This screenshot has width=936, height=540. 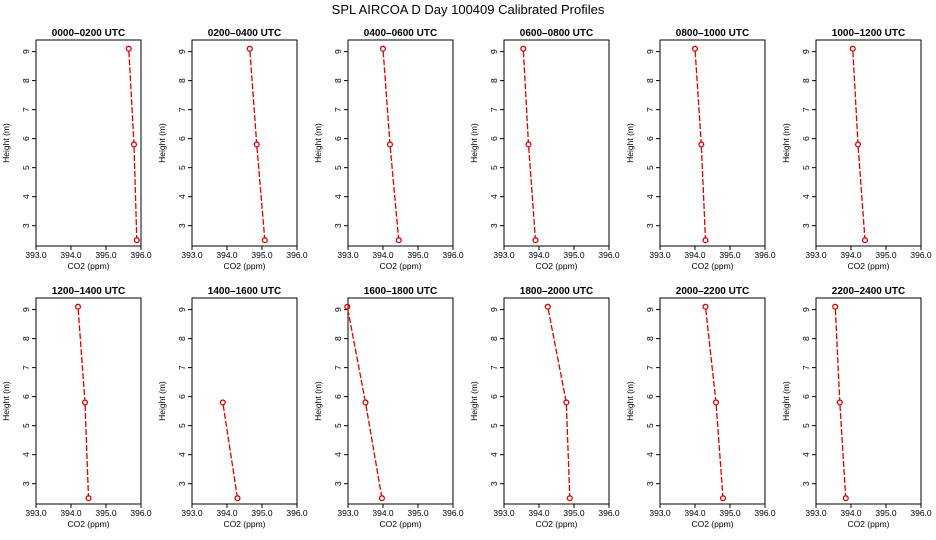 What do you see at coordinates (868, 33) in the screenshot?
I see `panel-title: 1000–1200 UTC` at bounding box center [868, 33].